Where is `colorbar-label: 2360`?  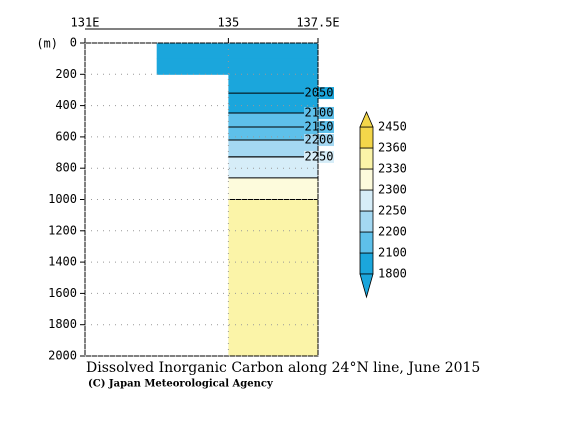
colorbar-label: 2360 is located at coordinates (392, 148).